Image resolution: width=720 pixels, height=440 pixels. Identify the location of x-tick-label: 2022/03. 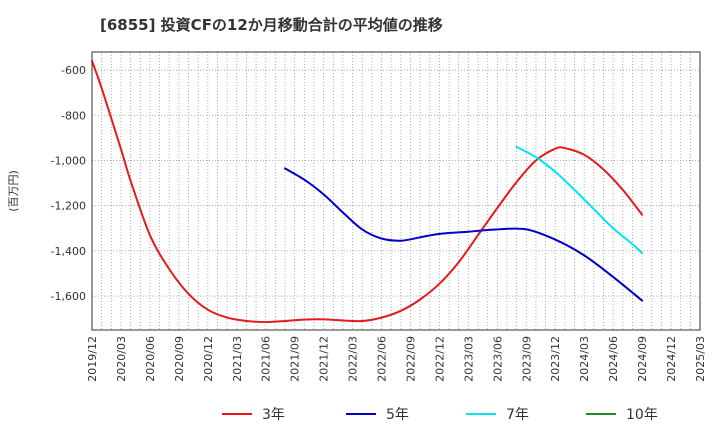
(353, 359).